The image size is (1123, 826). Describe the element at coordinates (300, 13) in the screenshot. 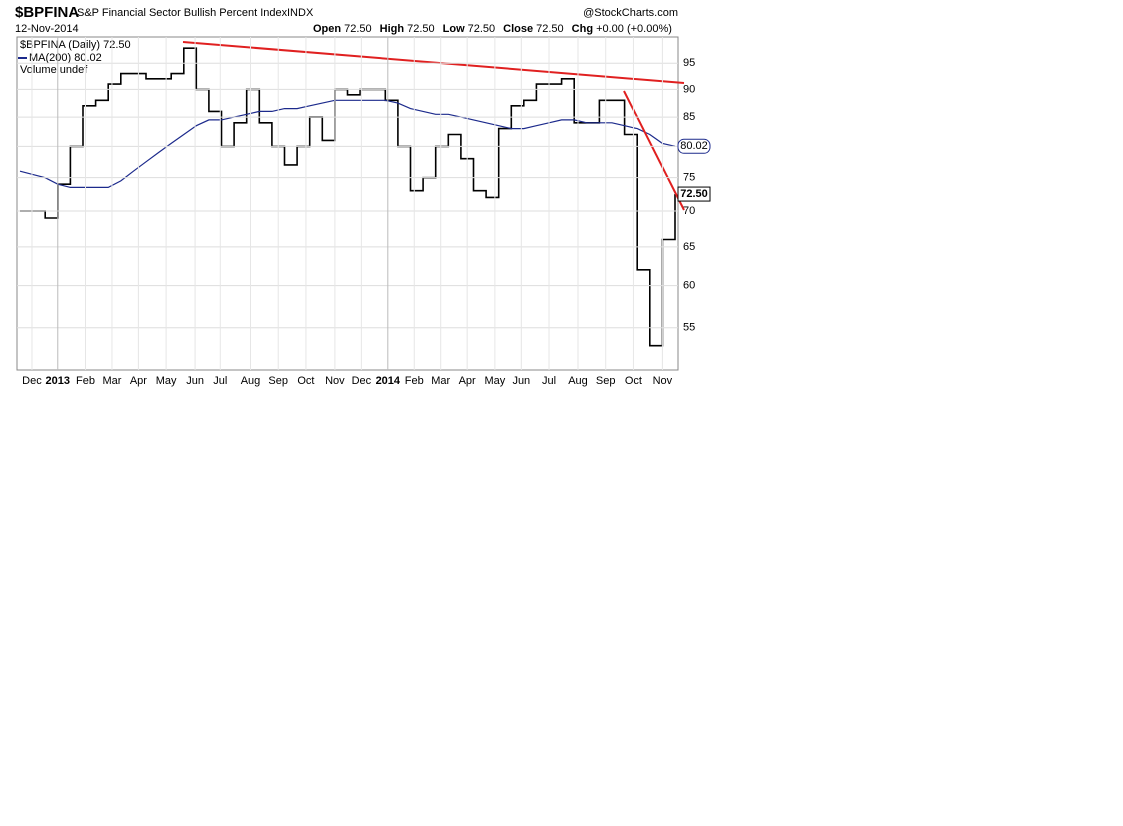

I see `exchange: INDX` at that location.